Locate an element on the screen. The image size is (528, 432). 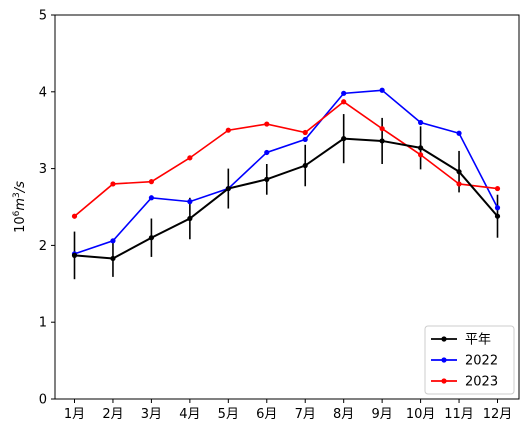
ylabel-tail: /s is located at coordinates (20, 187).